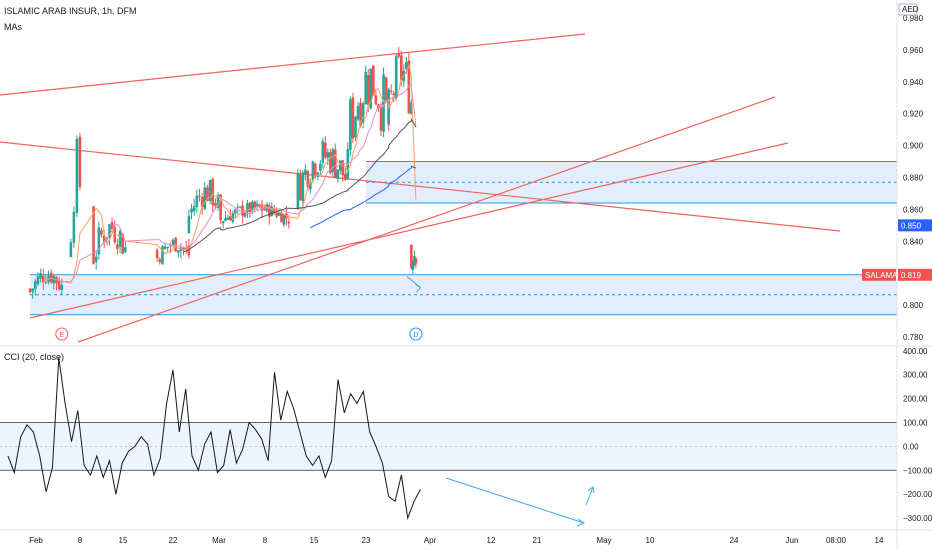  I want to click on currency-badge, so click(908, 9).